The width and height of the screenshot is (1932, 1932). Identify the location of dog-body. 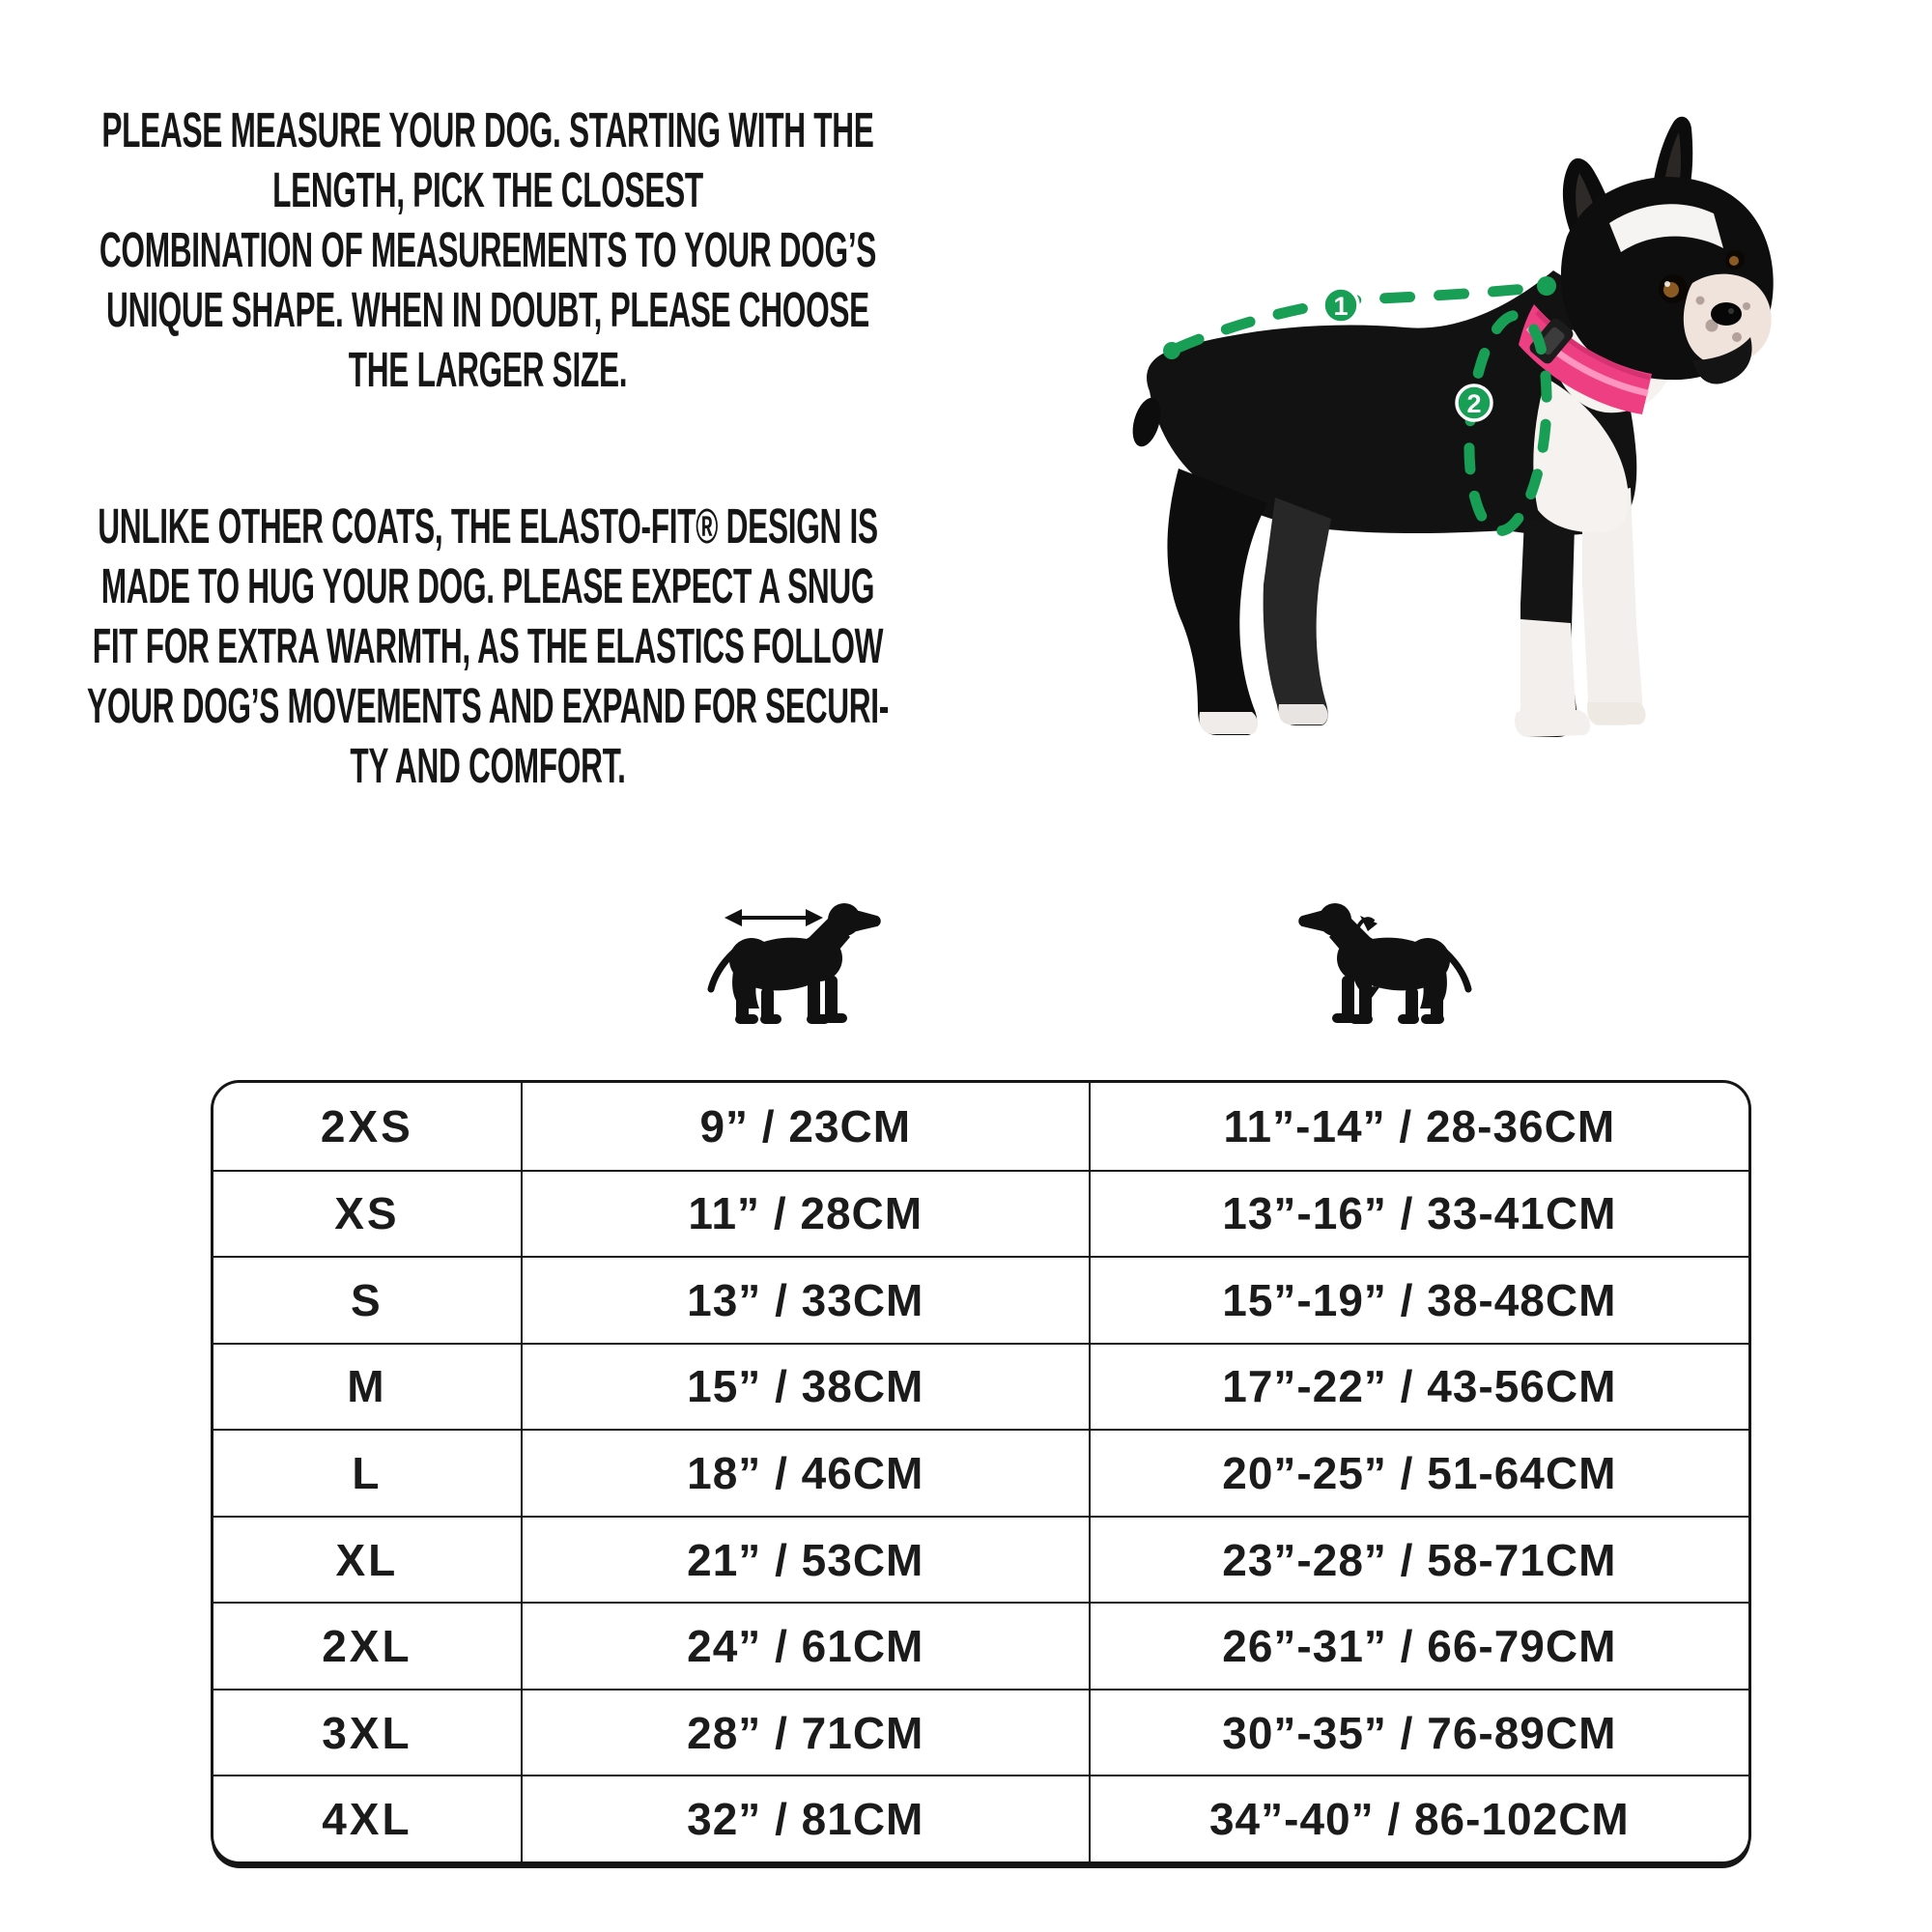
(1392, 402).